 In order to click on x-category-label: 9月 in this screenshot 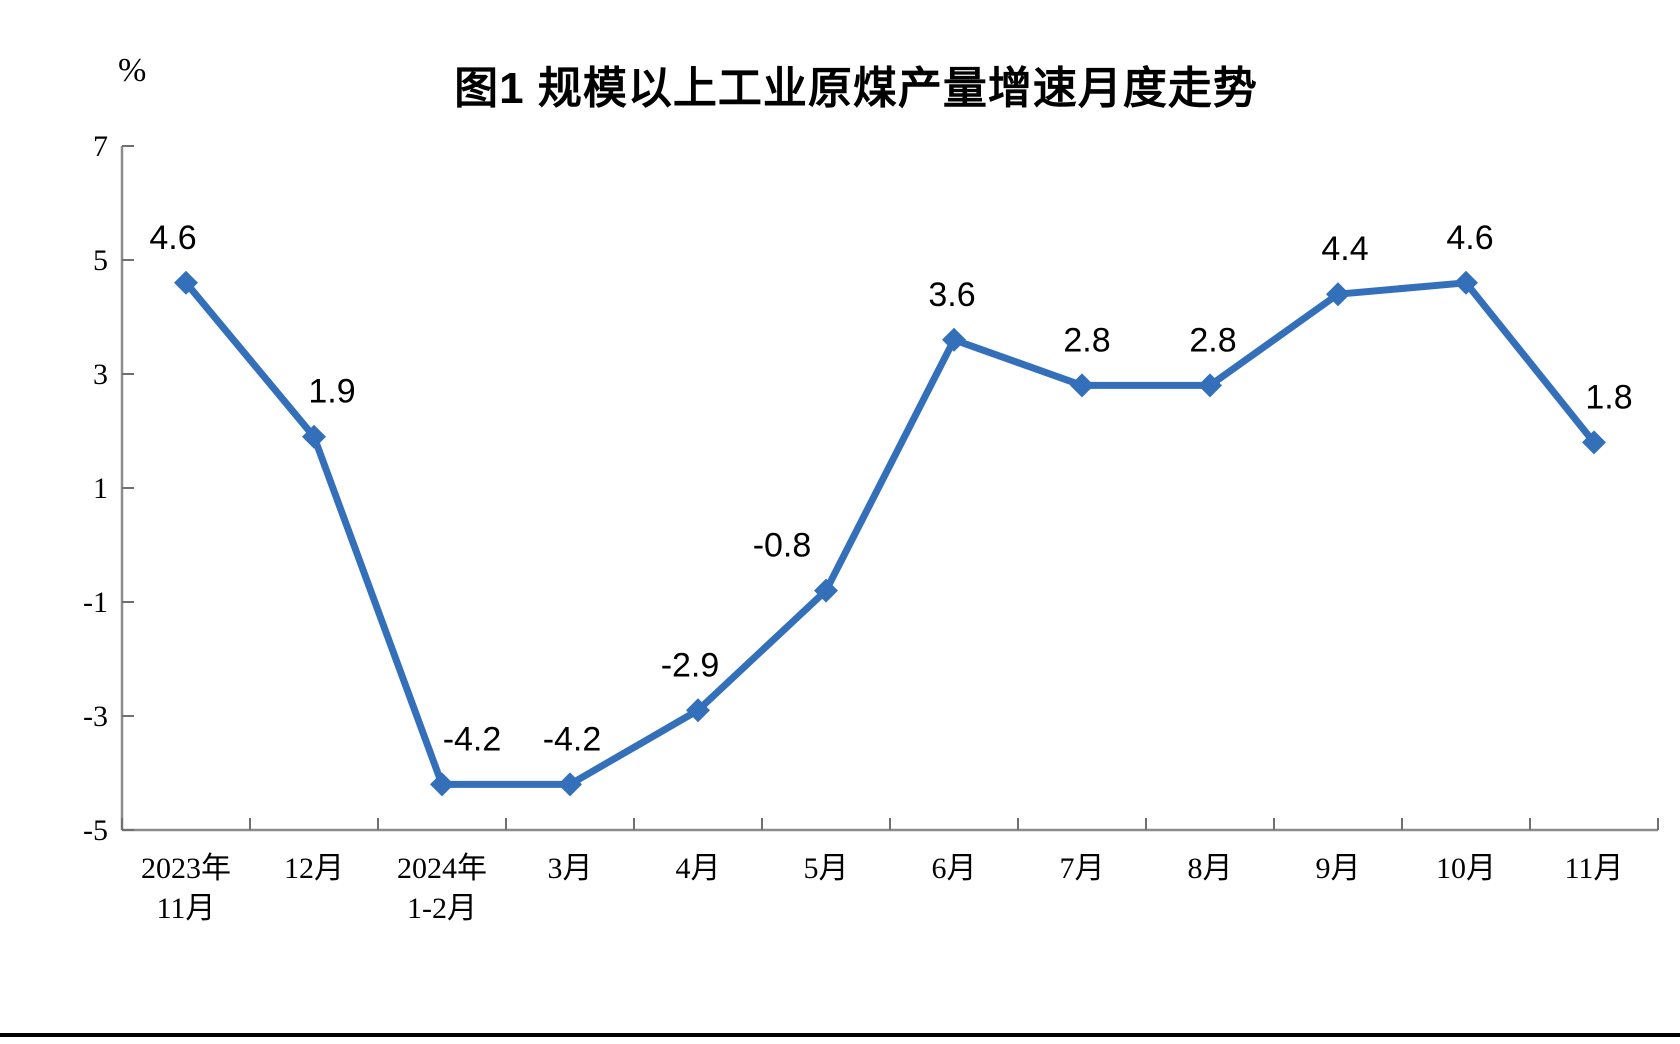, I will do `click(1338, 868)`.